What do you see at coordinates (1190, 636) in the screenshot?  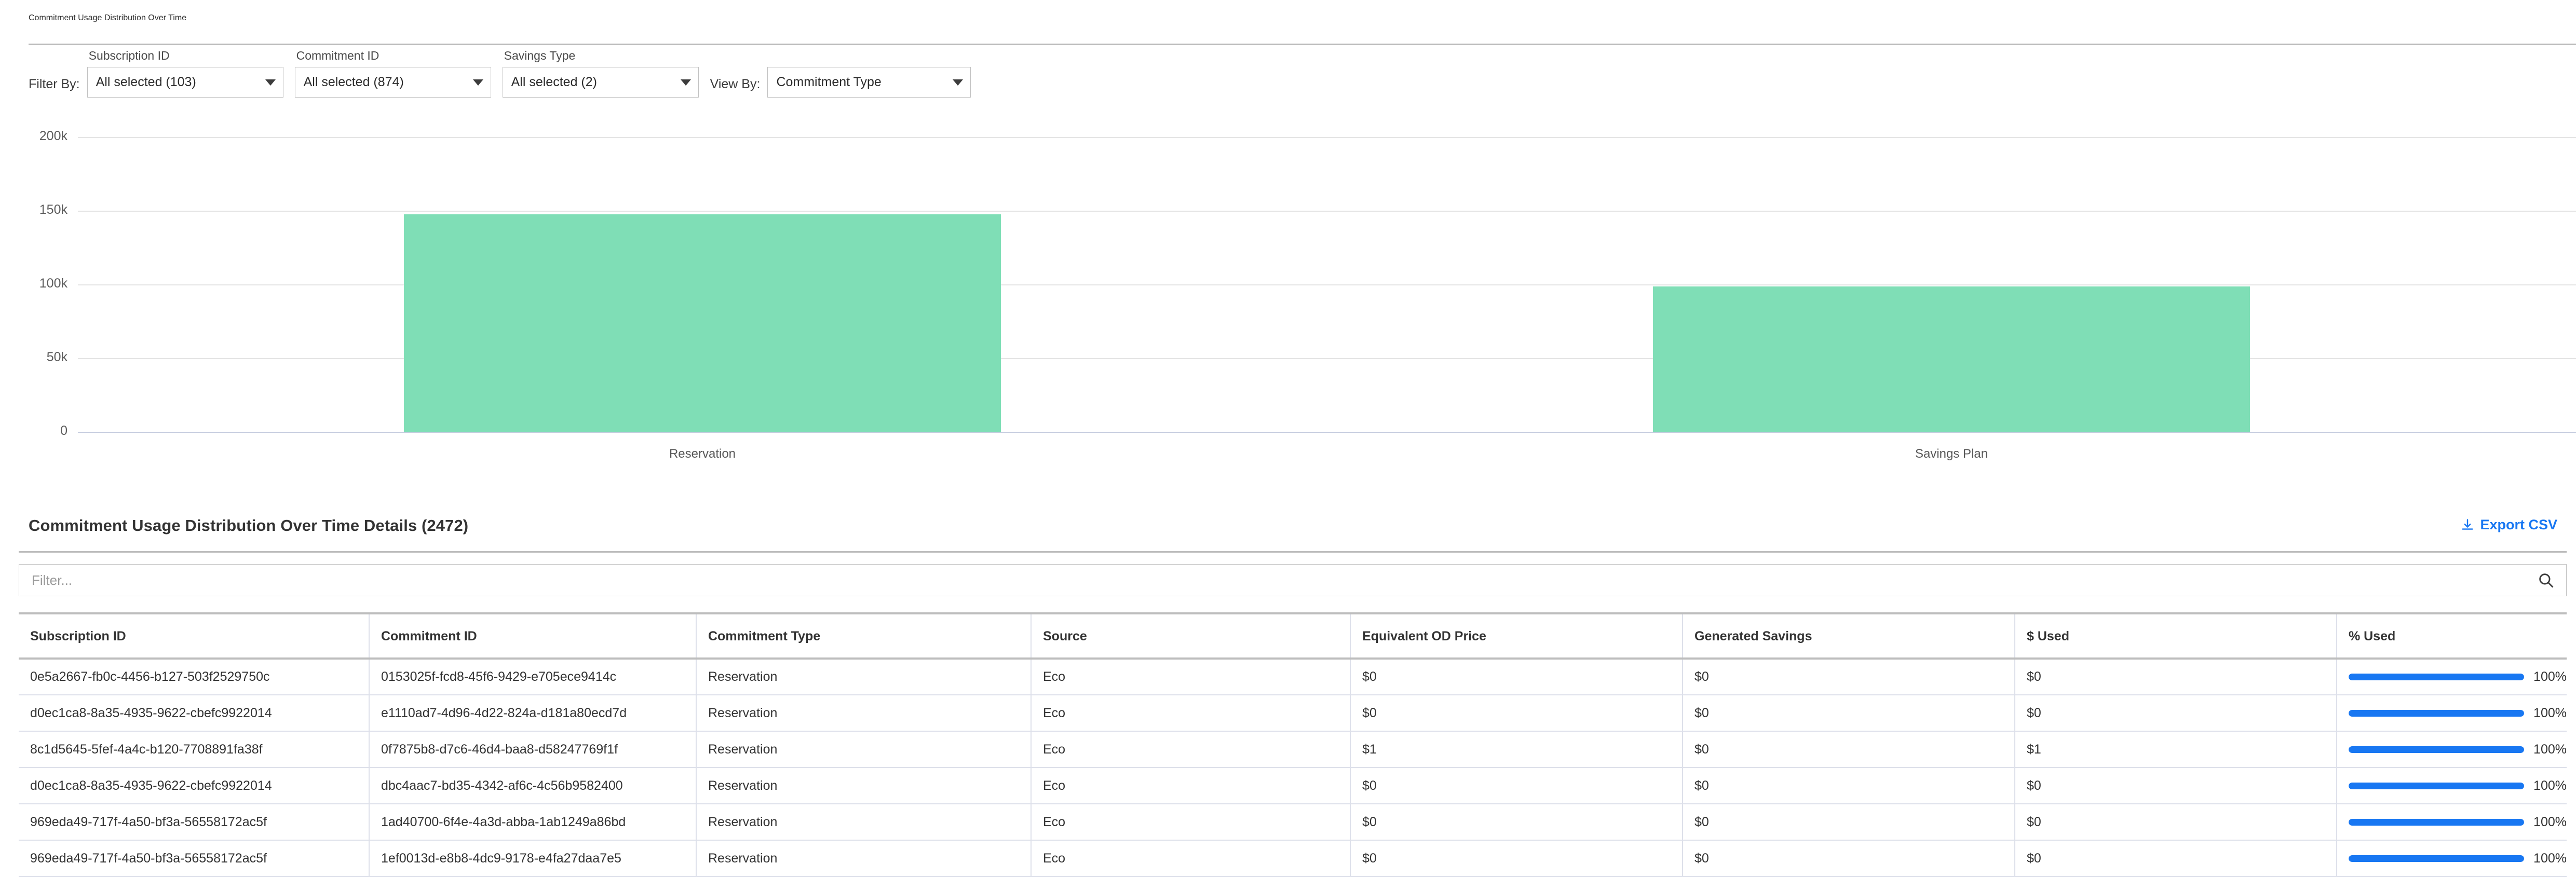 I see `column-header-source: Source` at bounding box center [1190, 636].